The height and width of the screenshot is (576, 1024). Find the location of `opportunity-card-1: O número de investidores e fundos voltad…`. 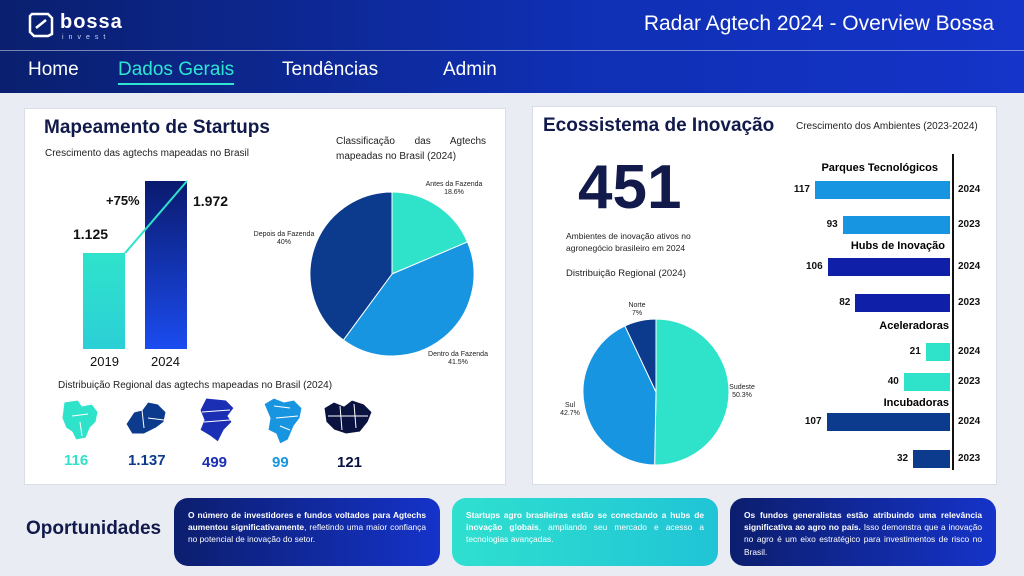

opportunity-card-1: O número de investidores e fundos voltad… is located at coordinates (307, 532).